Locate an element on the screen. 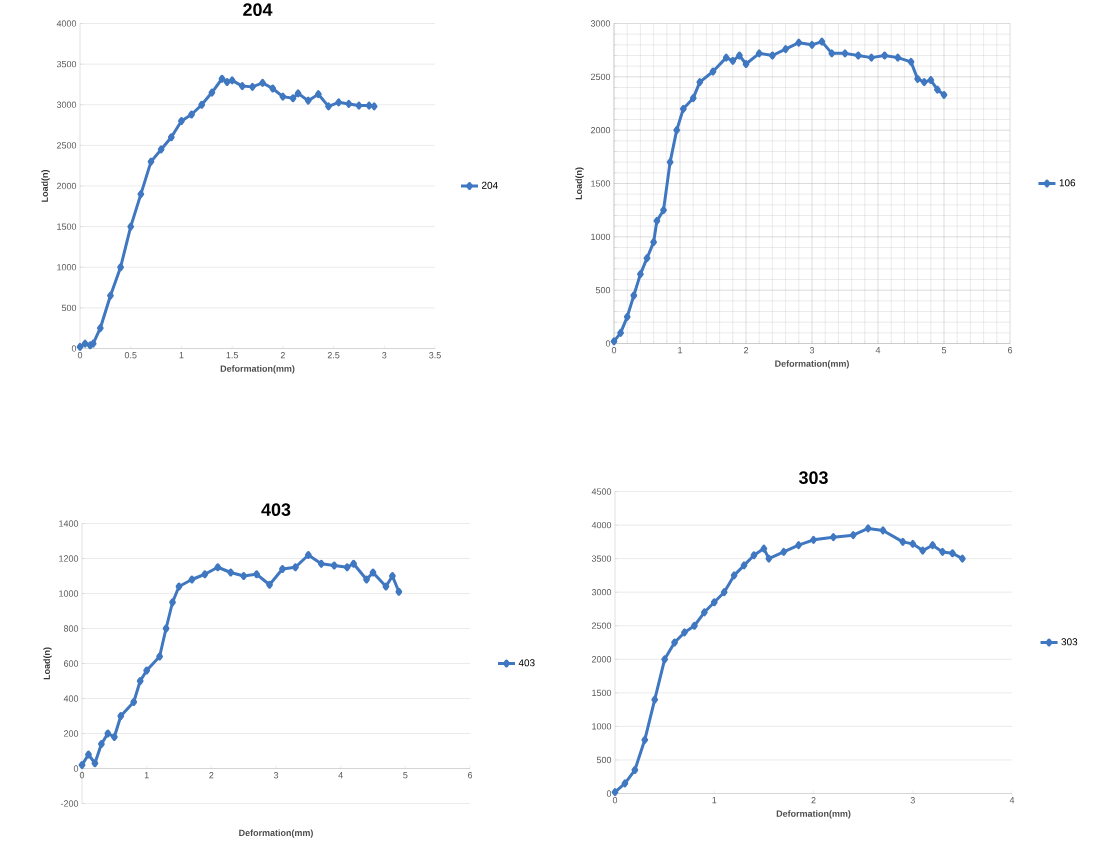  x-tick-label: 1 is located at coordinates (680, 350).